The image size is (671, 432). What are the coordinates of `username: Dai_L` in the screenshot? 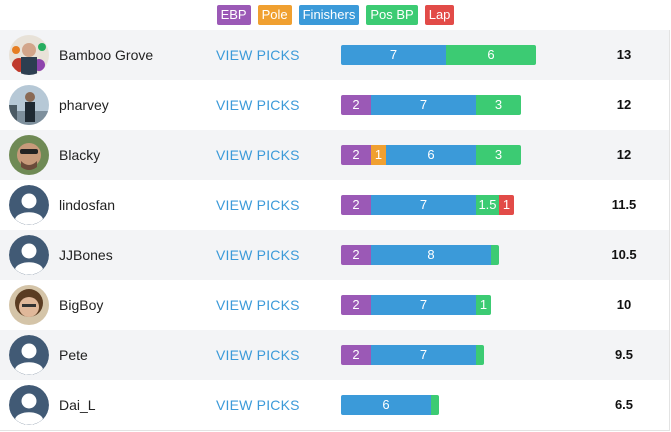 It's located at (77, 405).